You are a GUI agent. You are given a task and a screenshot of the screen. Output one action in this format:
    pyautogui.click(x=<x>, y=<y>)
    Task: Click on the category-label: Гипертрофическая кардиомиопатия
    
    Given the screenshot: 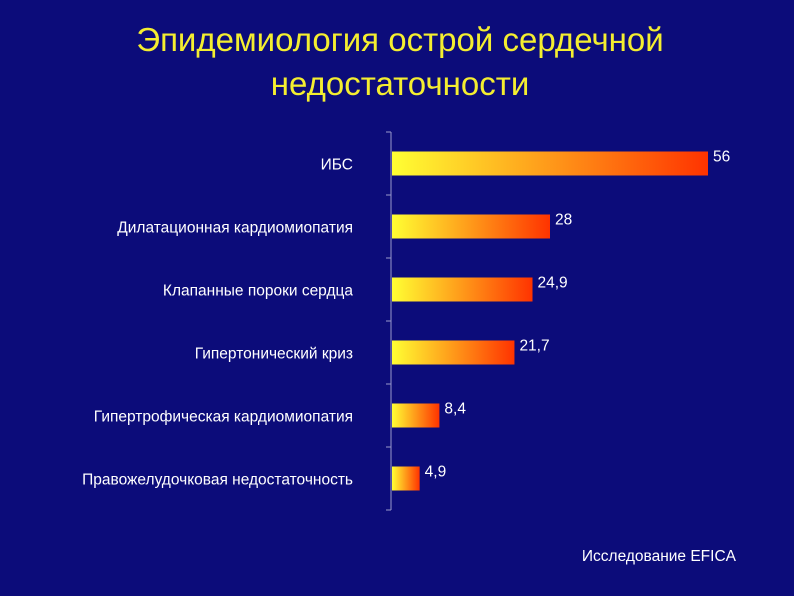 What is the action you would take?
    pyautogui.click(x=223, y=417)
    